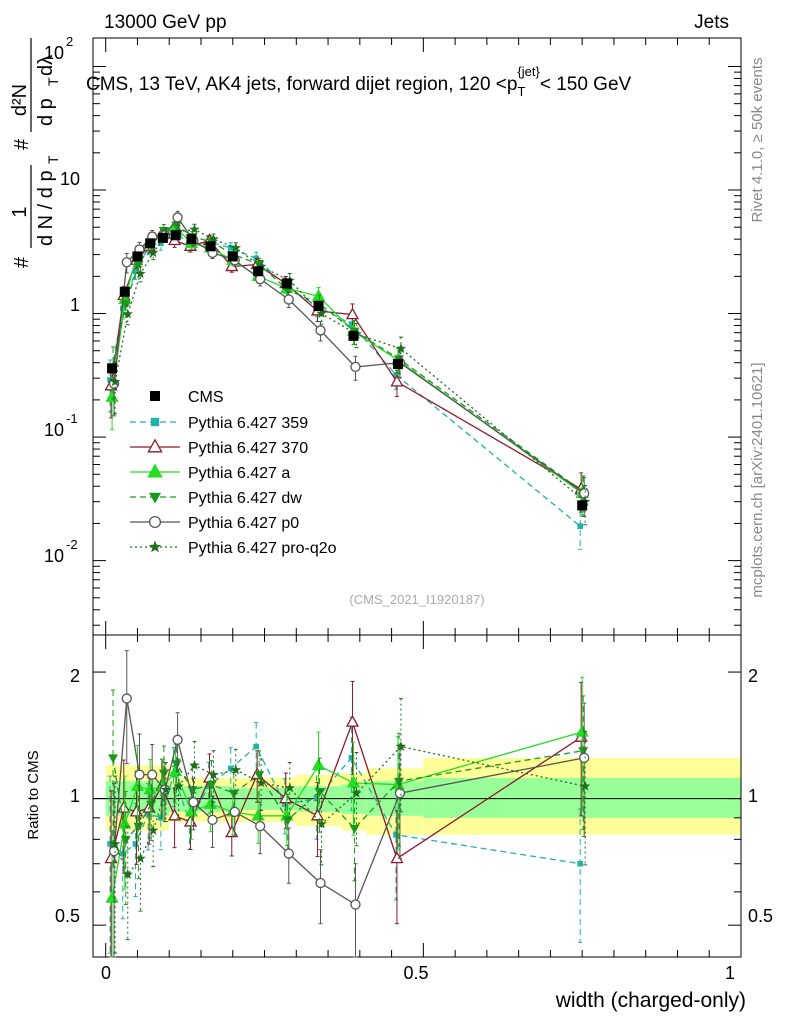 This screenshot has height=1024, width=786. I want to click on title-sub: T, so click(521, 91).